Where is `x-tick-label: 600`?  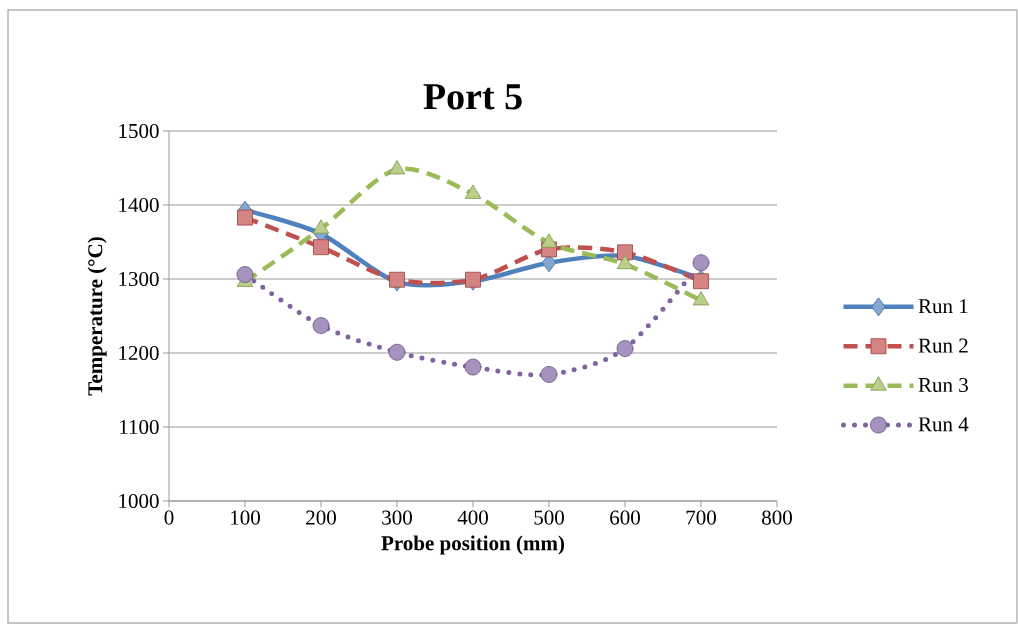 x-tick-label: 600 is located at coordinates (625, 517).